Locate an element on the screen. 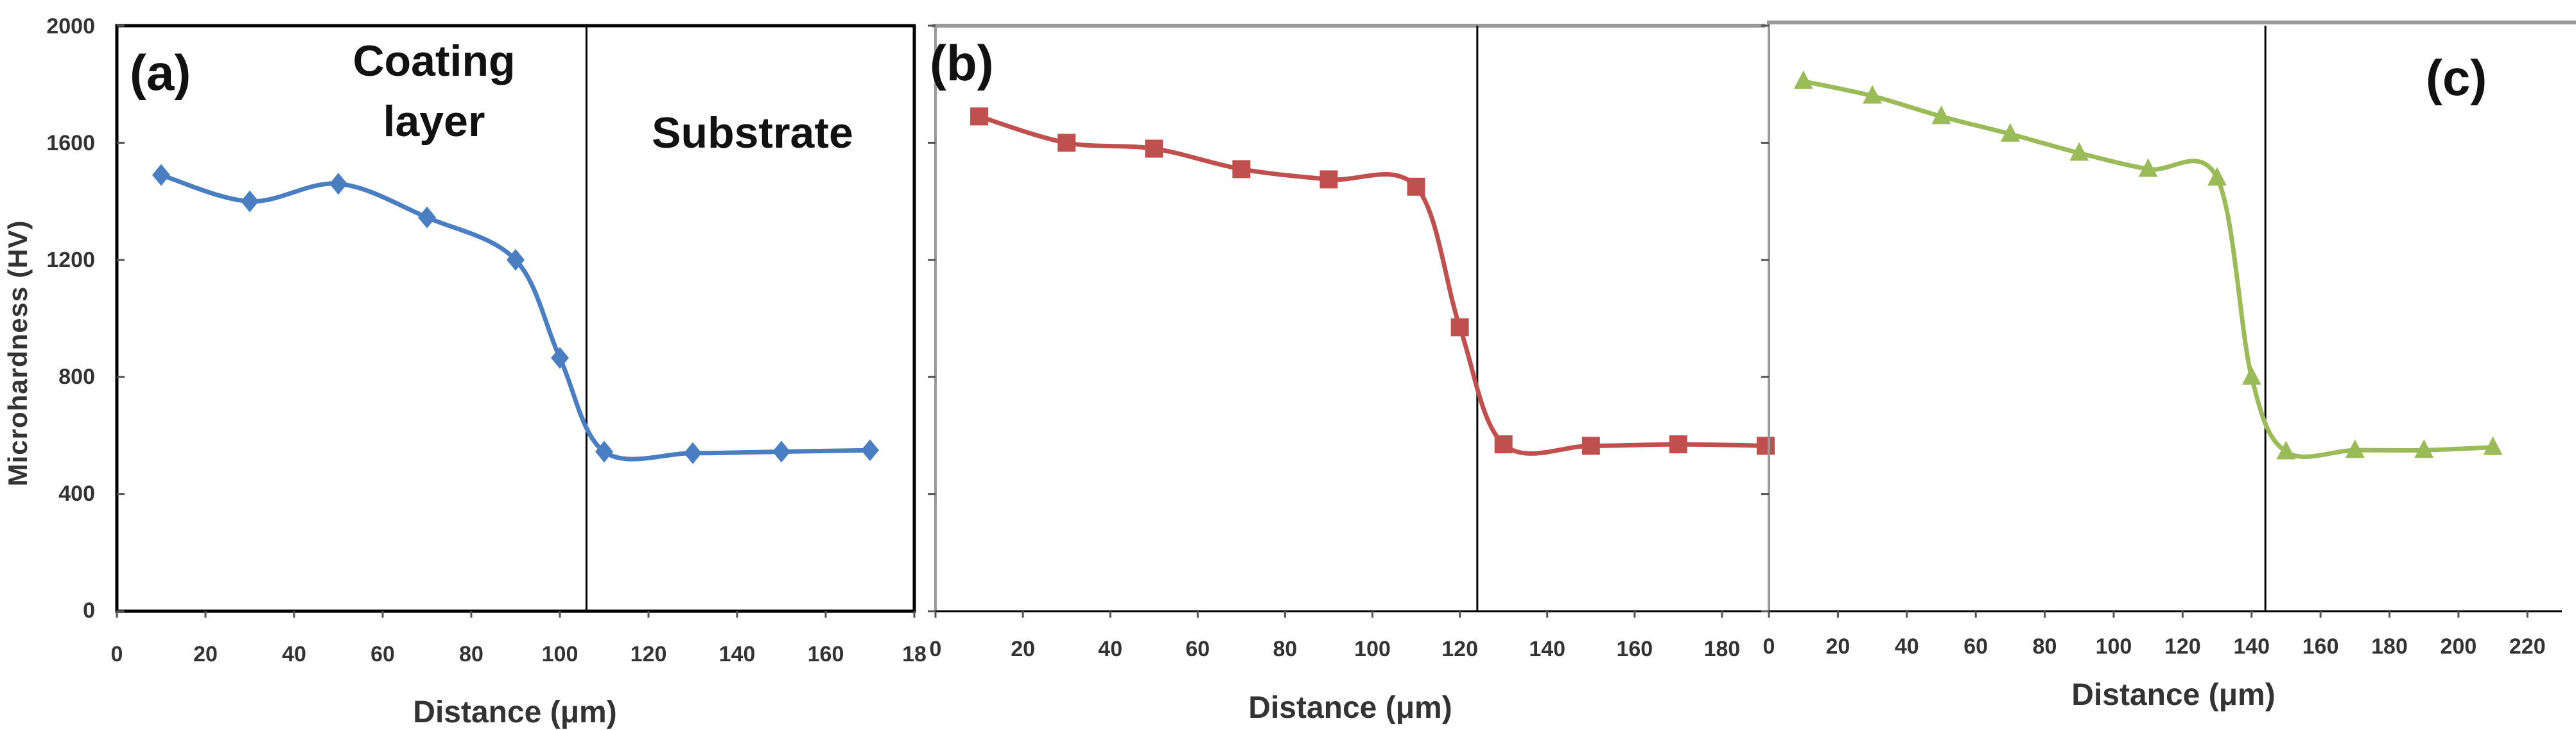 This screenshot has height=730, width=2576. x-tick-label: 220 is located at coordinates (2527, 646).